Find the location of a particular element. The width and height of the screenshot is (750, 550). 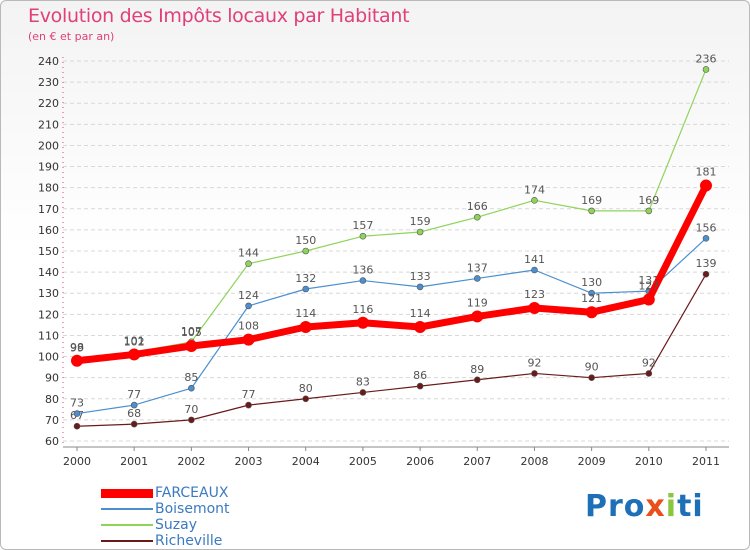

legend-swatch-richeville is located at coordinates (127, 541).